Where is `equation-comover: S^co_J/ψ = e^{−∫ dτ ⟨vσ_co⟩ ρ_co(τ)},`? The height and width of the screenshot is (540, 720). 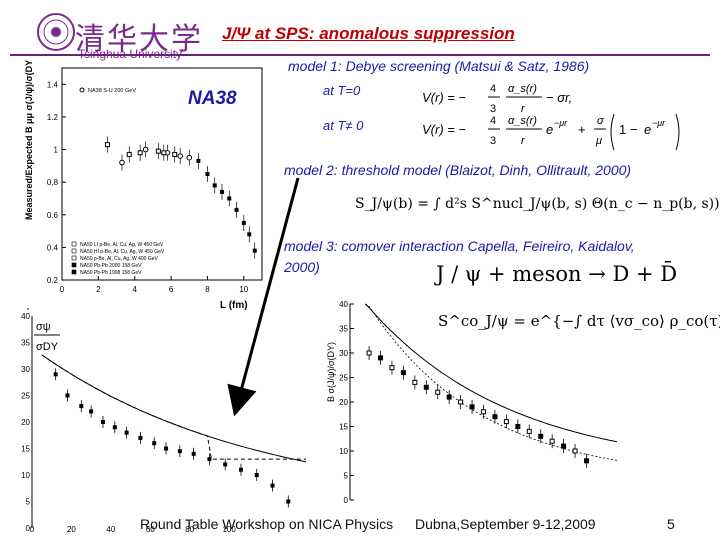 equation-comover: S^co_J/ψ = e^{−∫ dτ ⟨vσ_co⟩ ρ_co(τ)}, is located at coordinates (579, 321).